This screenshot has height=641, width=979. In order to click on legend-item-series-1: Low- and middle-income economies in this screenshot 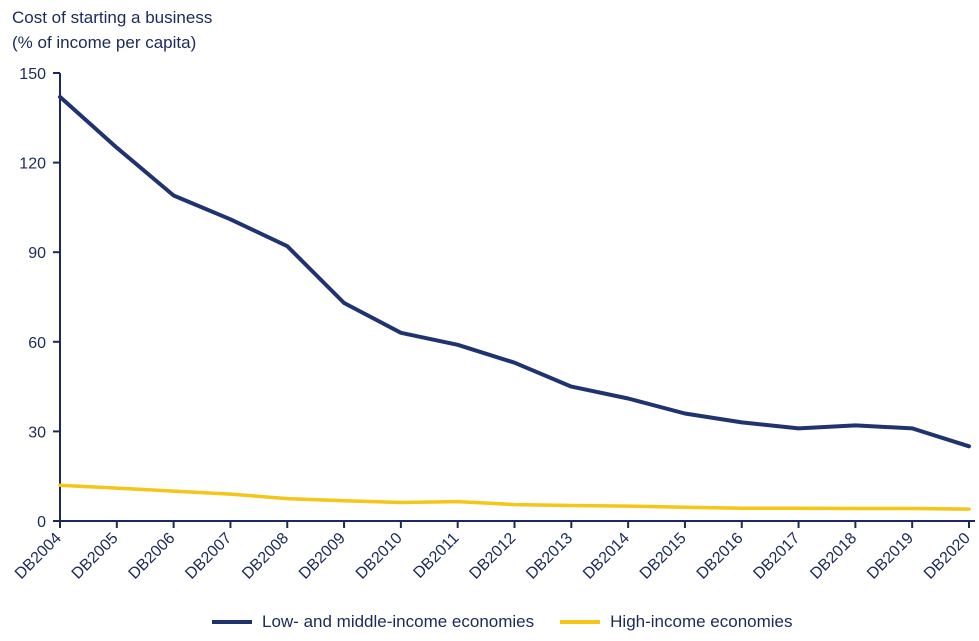, I will do `click(373, 622)`.